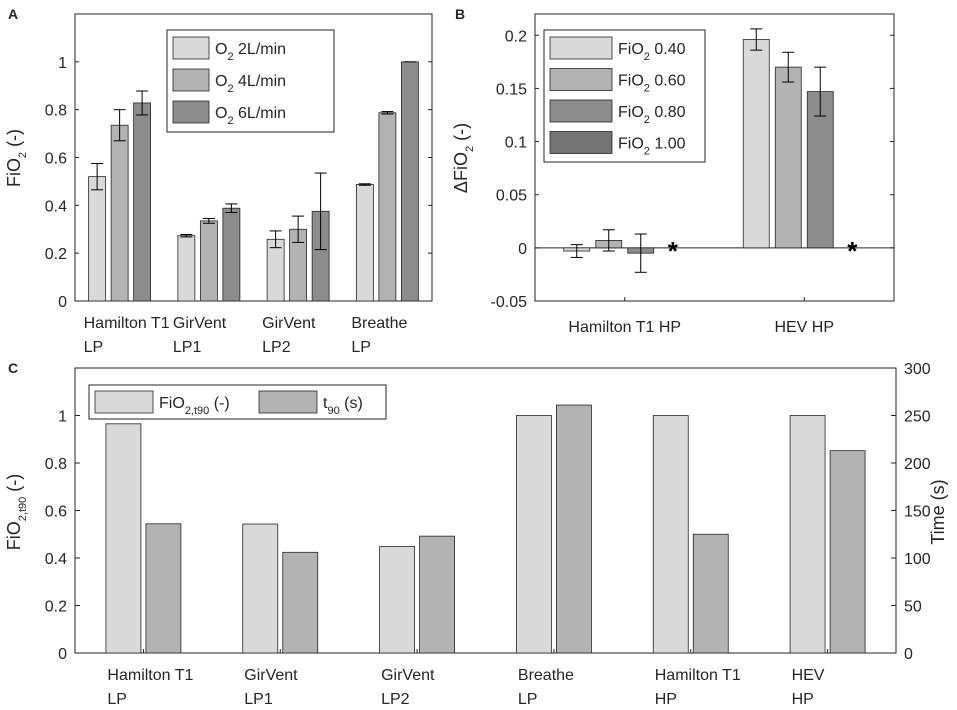  What do you see at coordinates (250, 52) in the screenshot?
I see `legend-entry: O2 2L/min` at bounding box center [250, 52].